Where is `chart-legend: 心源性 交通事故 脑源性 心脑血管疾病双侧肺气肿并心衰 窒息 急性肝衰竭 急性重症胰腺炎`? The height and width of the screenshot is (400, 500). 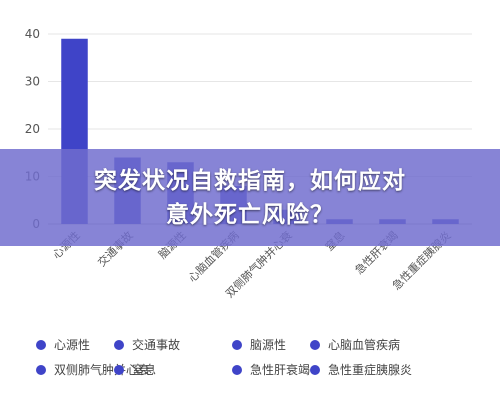 chart-legend: 心源性 交通事故 脑源性 心脑血管疾病双侧肺气肿并心衰 窒息 急性肝衰竭 急性重症胰腺炎 is located at coordinates (261, 357).